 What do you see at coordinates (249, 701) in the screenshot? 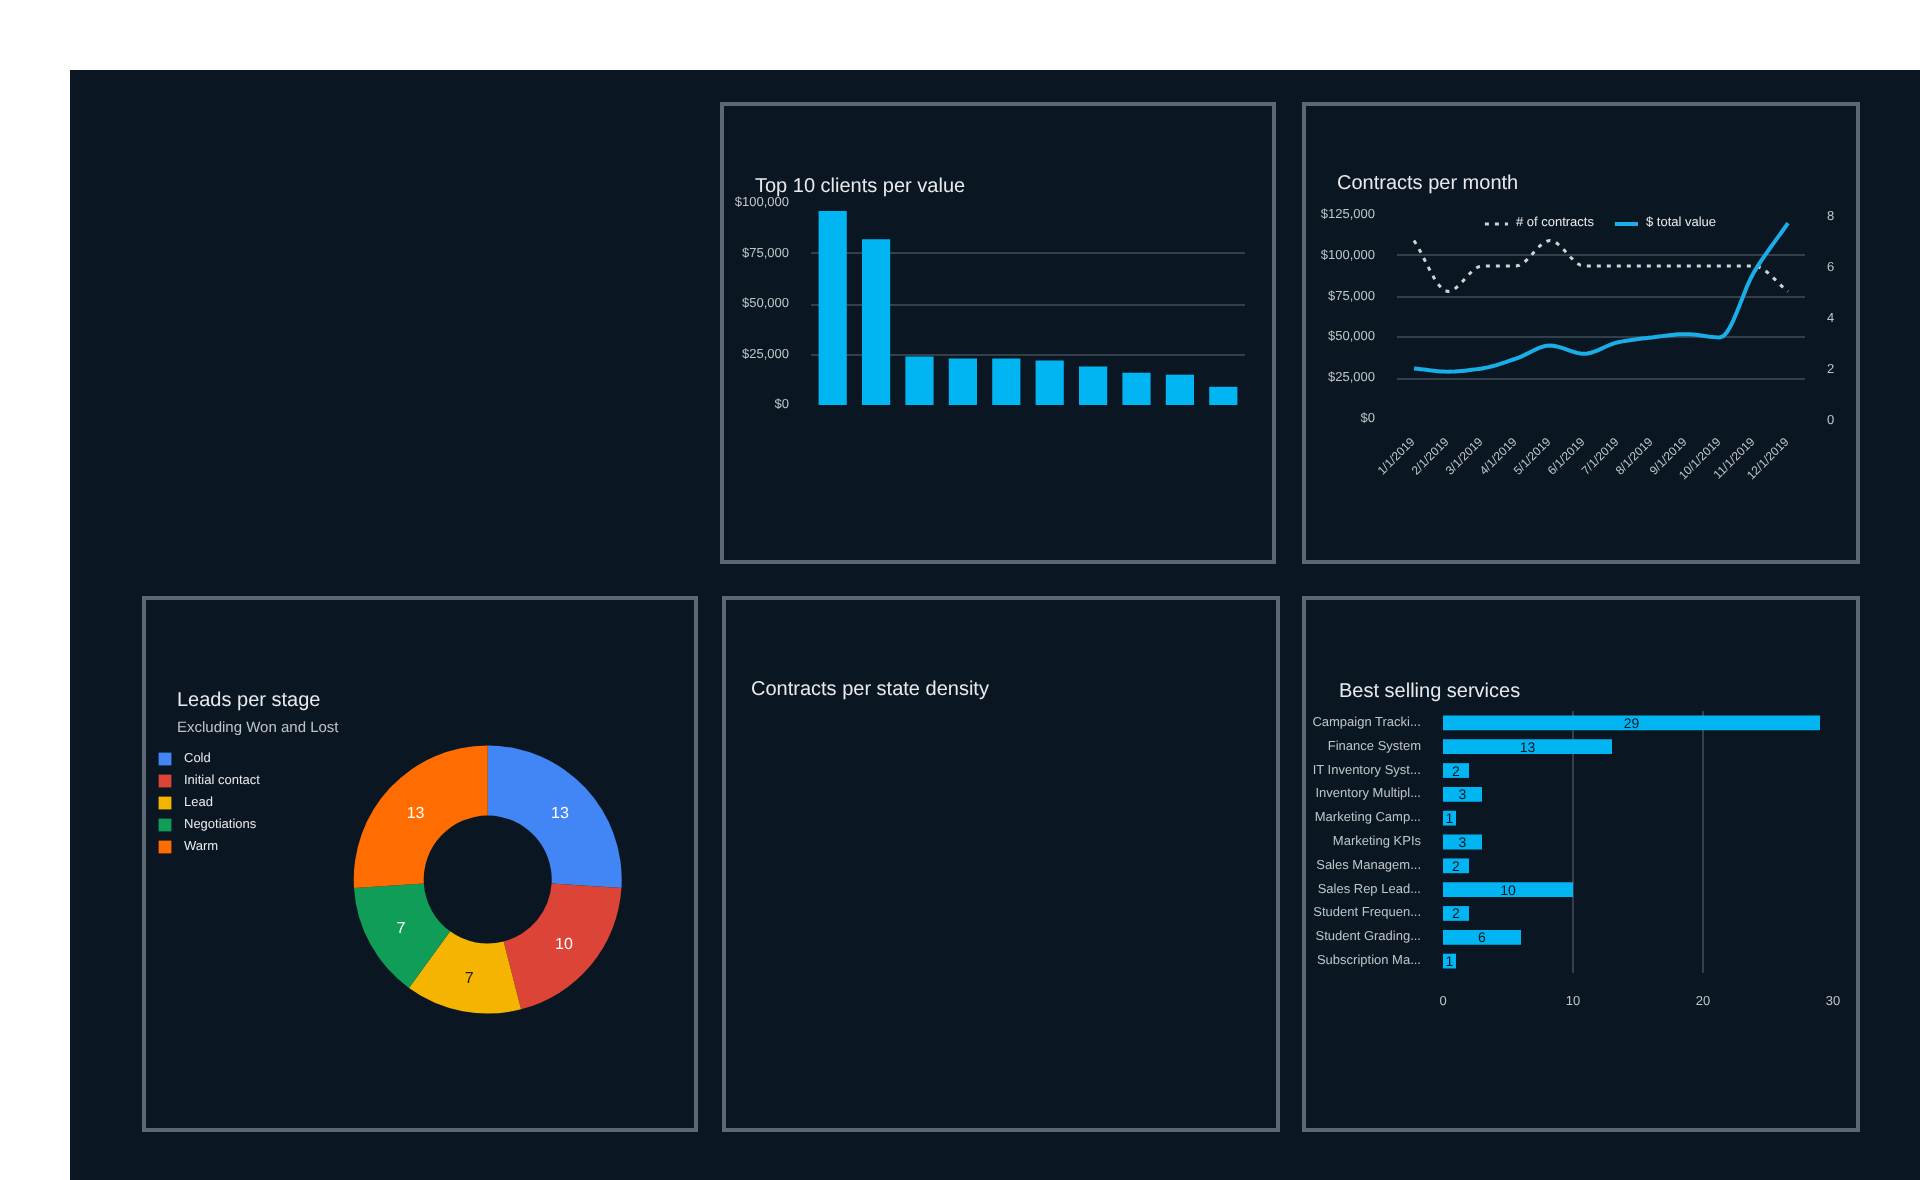
I see `chart-title: Leads per stage` at bounding box center [249, 701].